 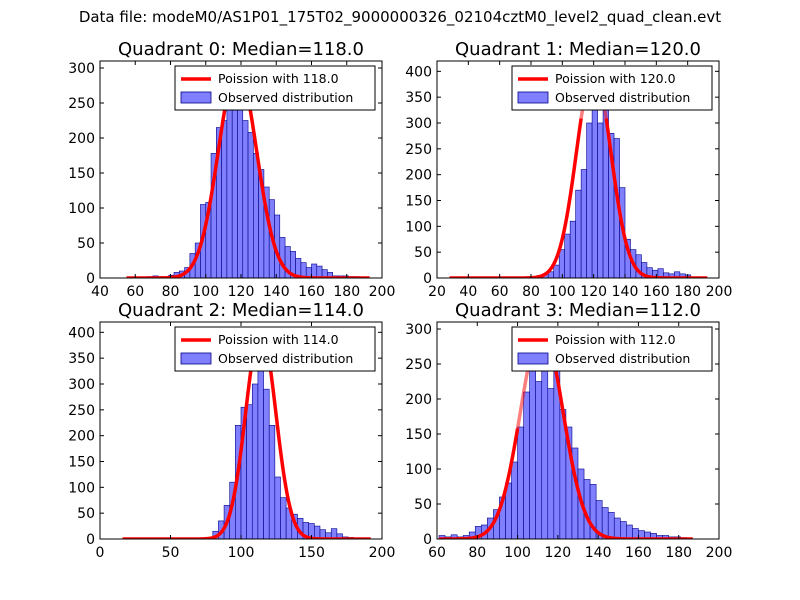 I want to click on x-tick-label: 0, so click(x=100, y=553).